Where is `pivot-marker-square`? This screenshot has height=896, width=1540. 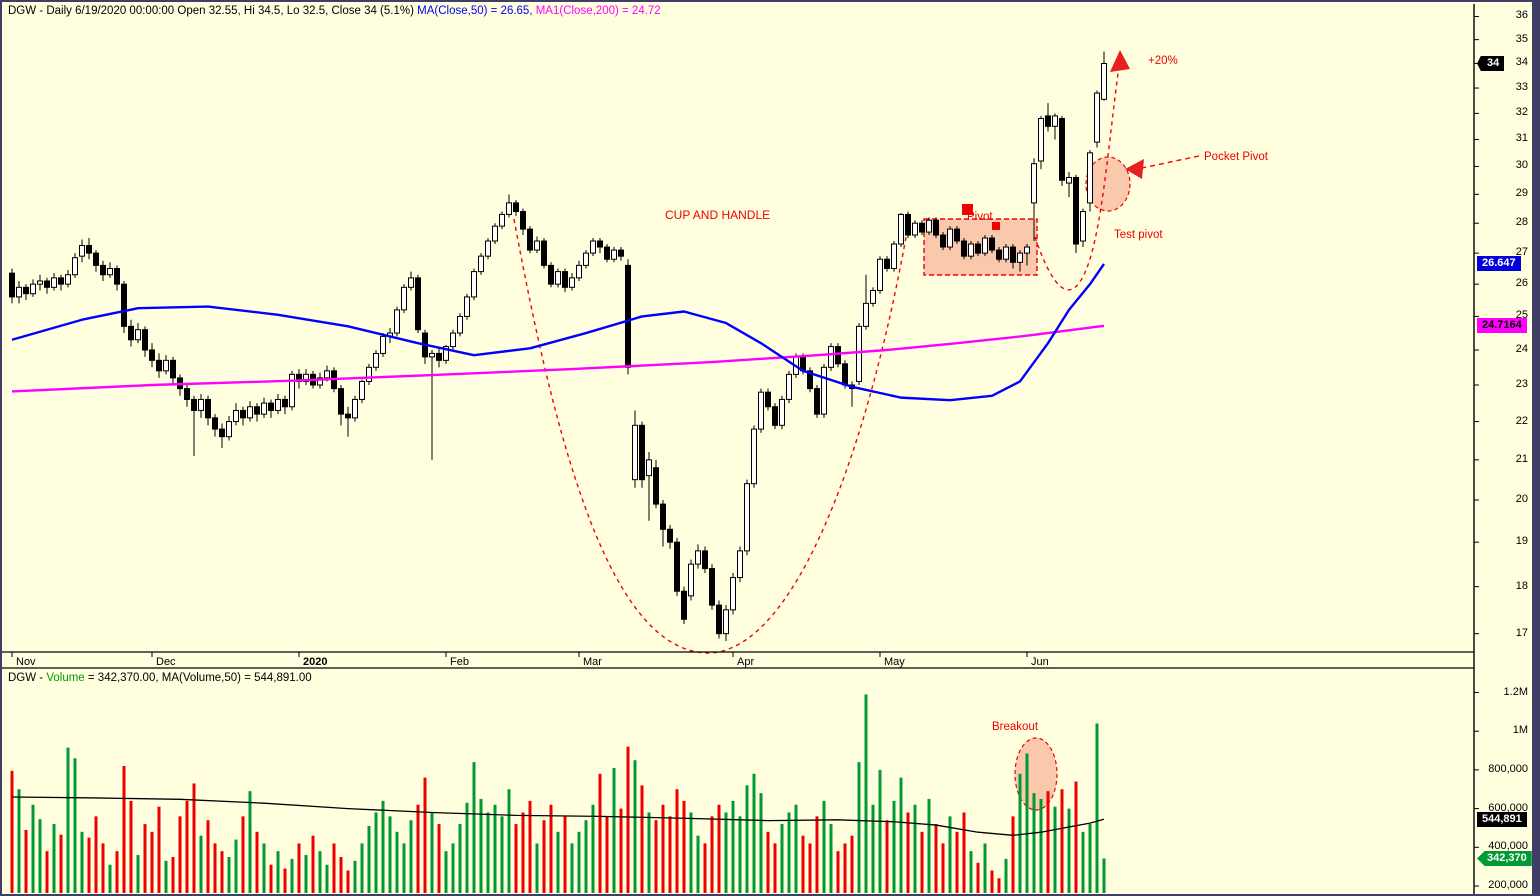 pivot-marker-square is located at coordinates (996, 226).